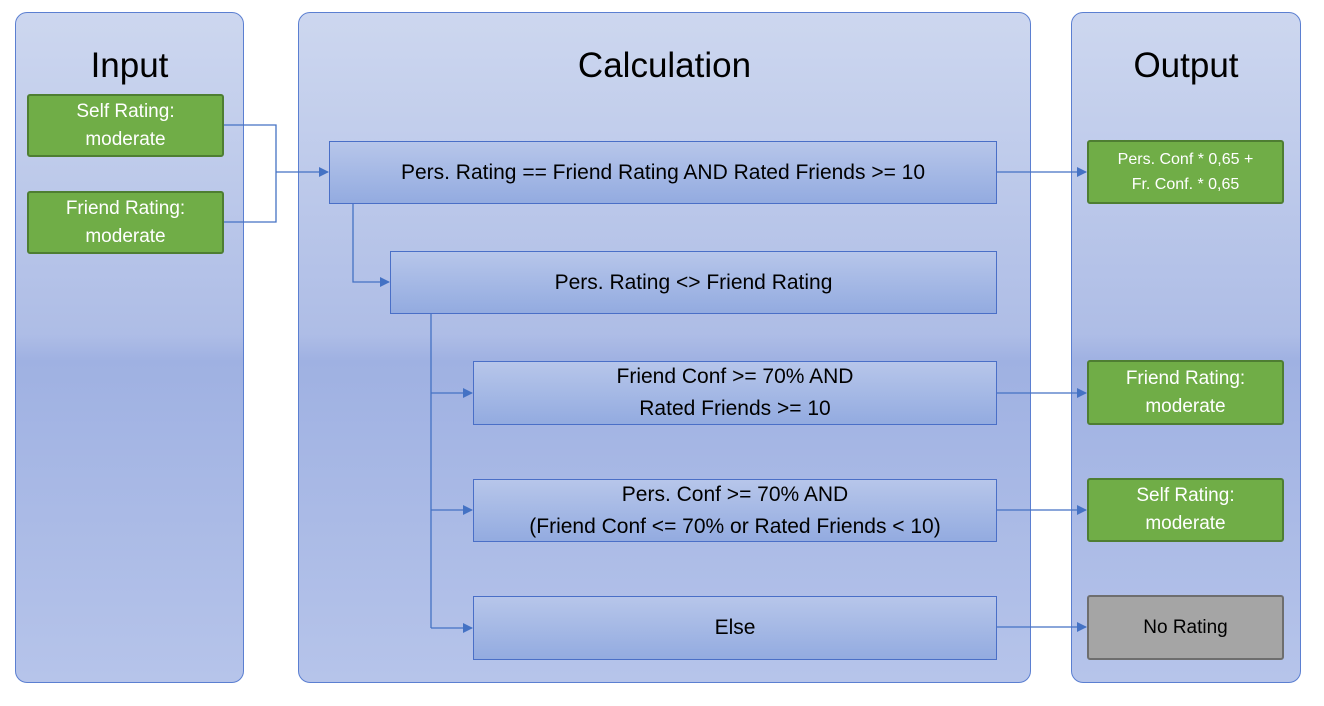 The height and width of the screenshot is (706, 1324). I want to click on output-no-rating-box: No Rating, so click(1185, 627).